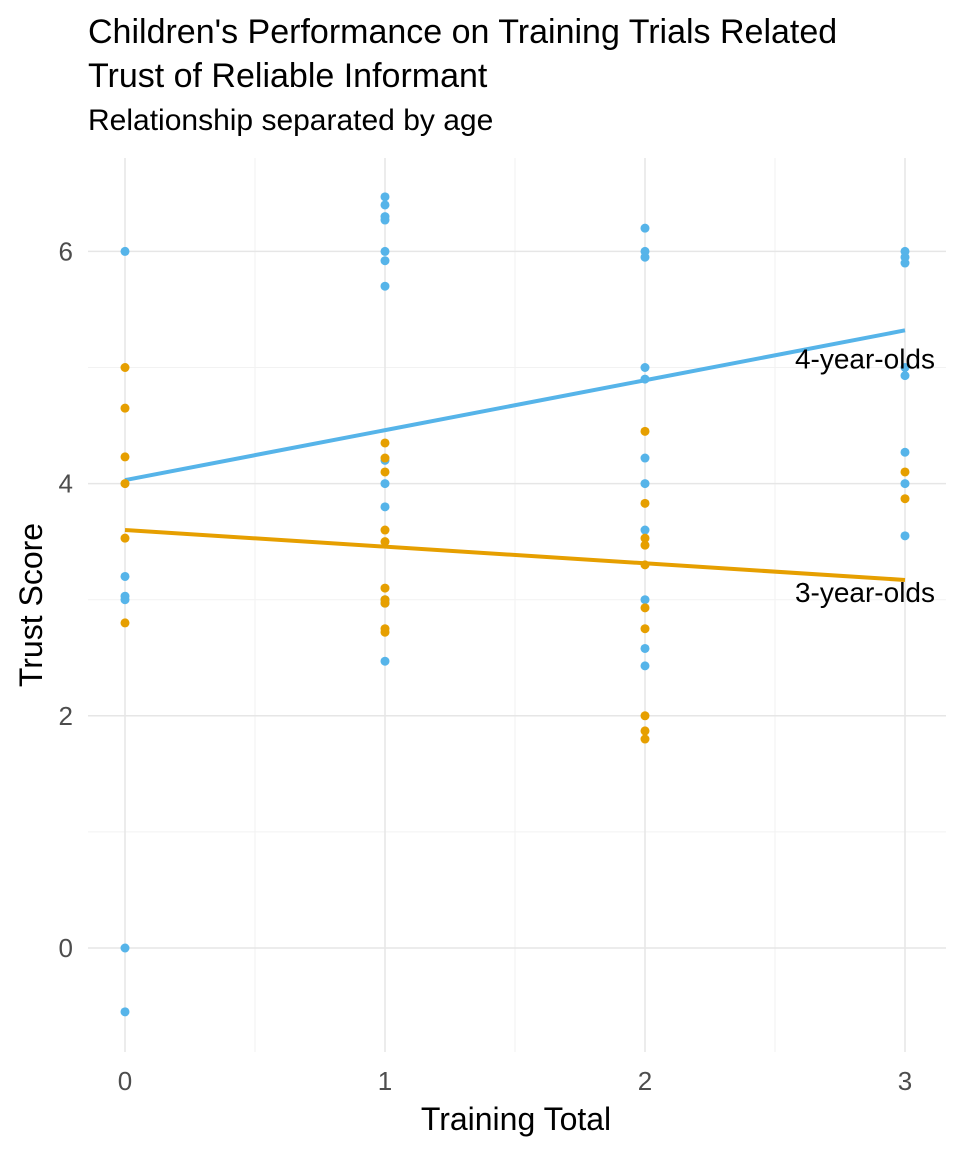  I want to click on y-tick-label: 0, so click(66, 948).